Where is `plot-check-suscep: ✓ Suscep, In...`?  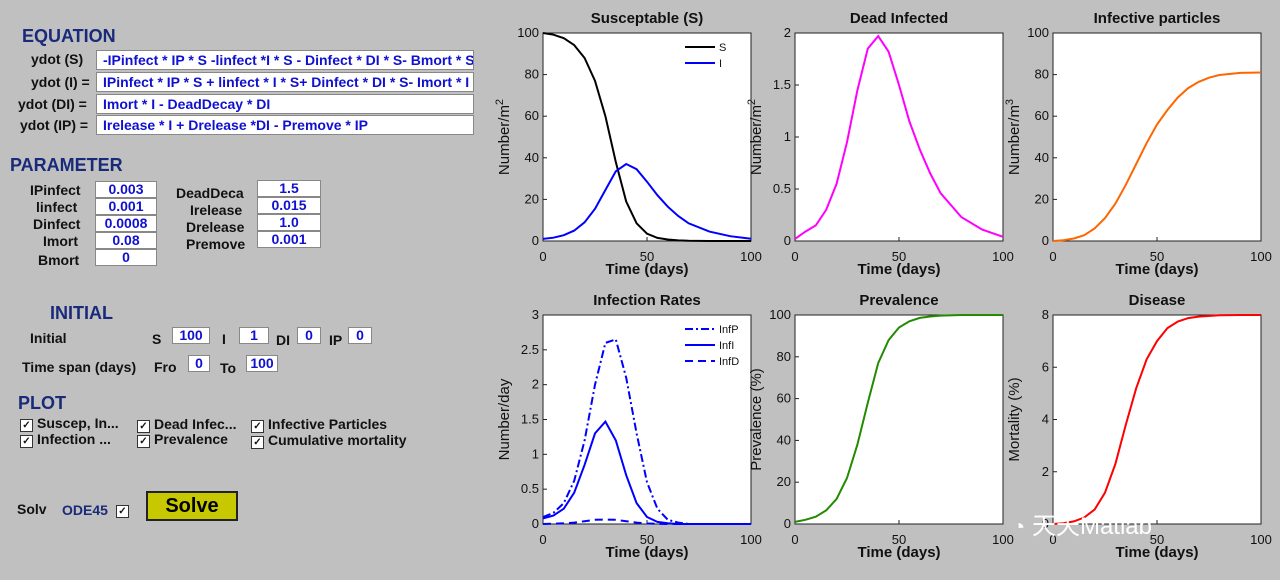 plot-check-suscep: ✓ Suscep, In... is located at coordinates (69, 423).